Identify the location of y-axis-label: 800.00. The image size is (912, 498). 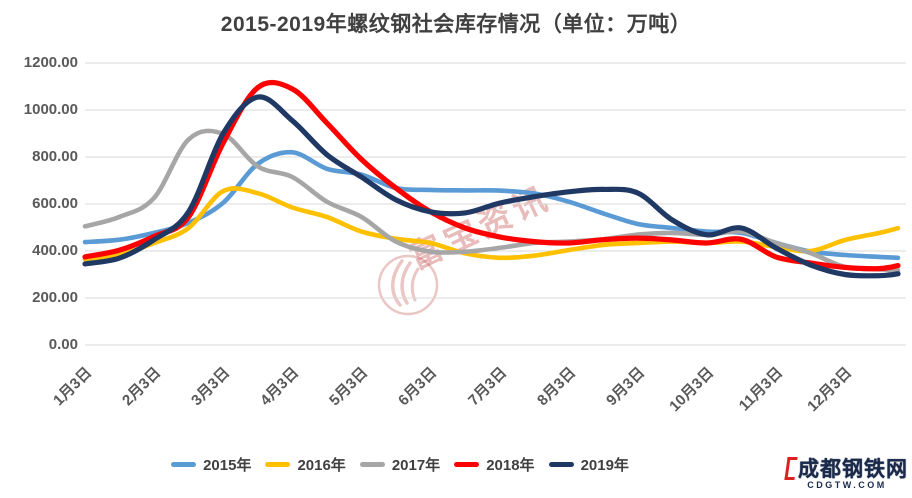
(55, 156).